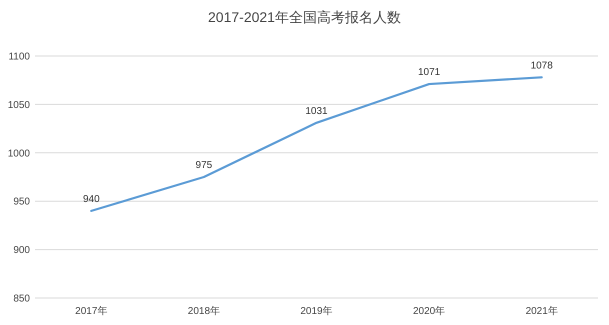 The image size is (609, 325). I want to click on x-tick-label: 2020年, so click(429, 311).